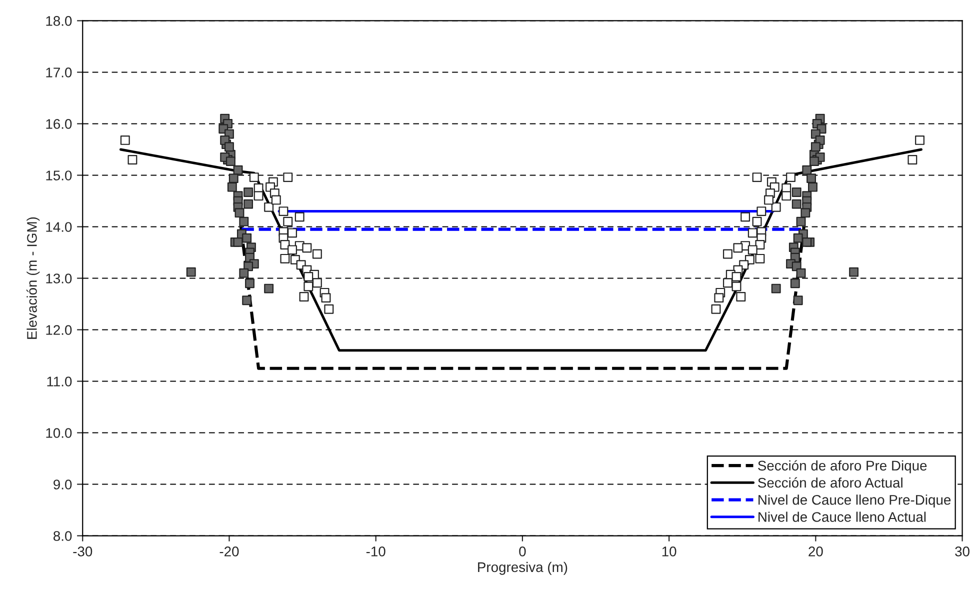 This screenshot has width=972, height=592. I want to click on y-tick-label: 17.0, so click(59, 73).